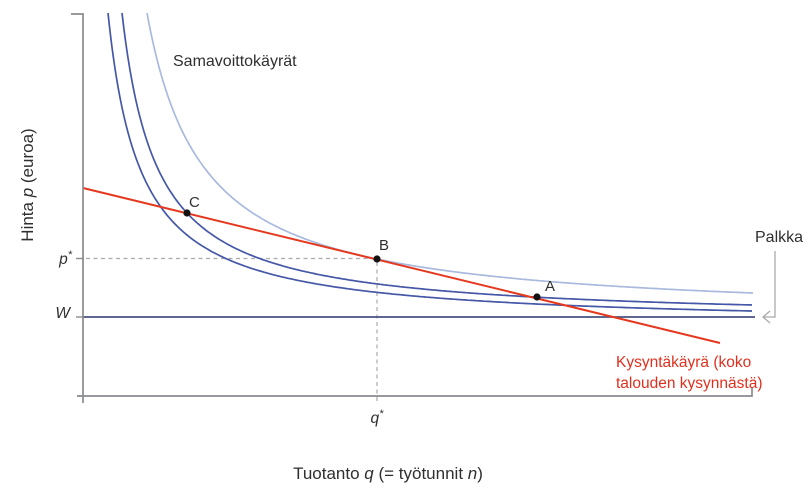 The image size is (809, 500). What do you see at coordinates (235, 61) in the screenshot?
I see `isoprofit-label: Samavoittokäyrät` at bounding box center [235, 61].